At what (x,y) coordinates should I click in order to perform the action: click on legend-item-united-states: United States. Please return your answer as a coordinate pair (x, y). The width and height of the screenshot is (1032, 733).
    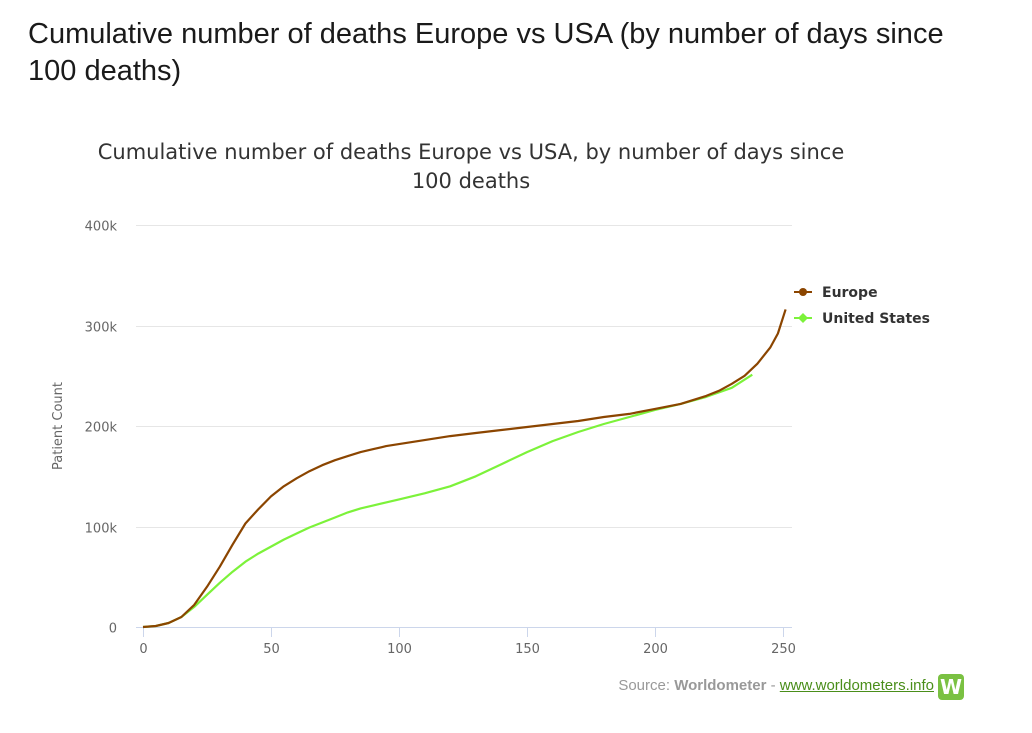
    Looking at the image, I should click on (876, 319).